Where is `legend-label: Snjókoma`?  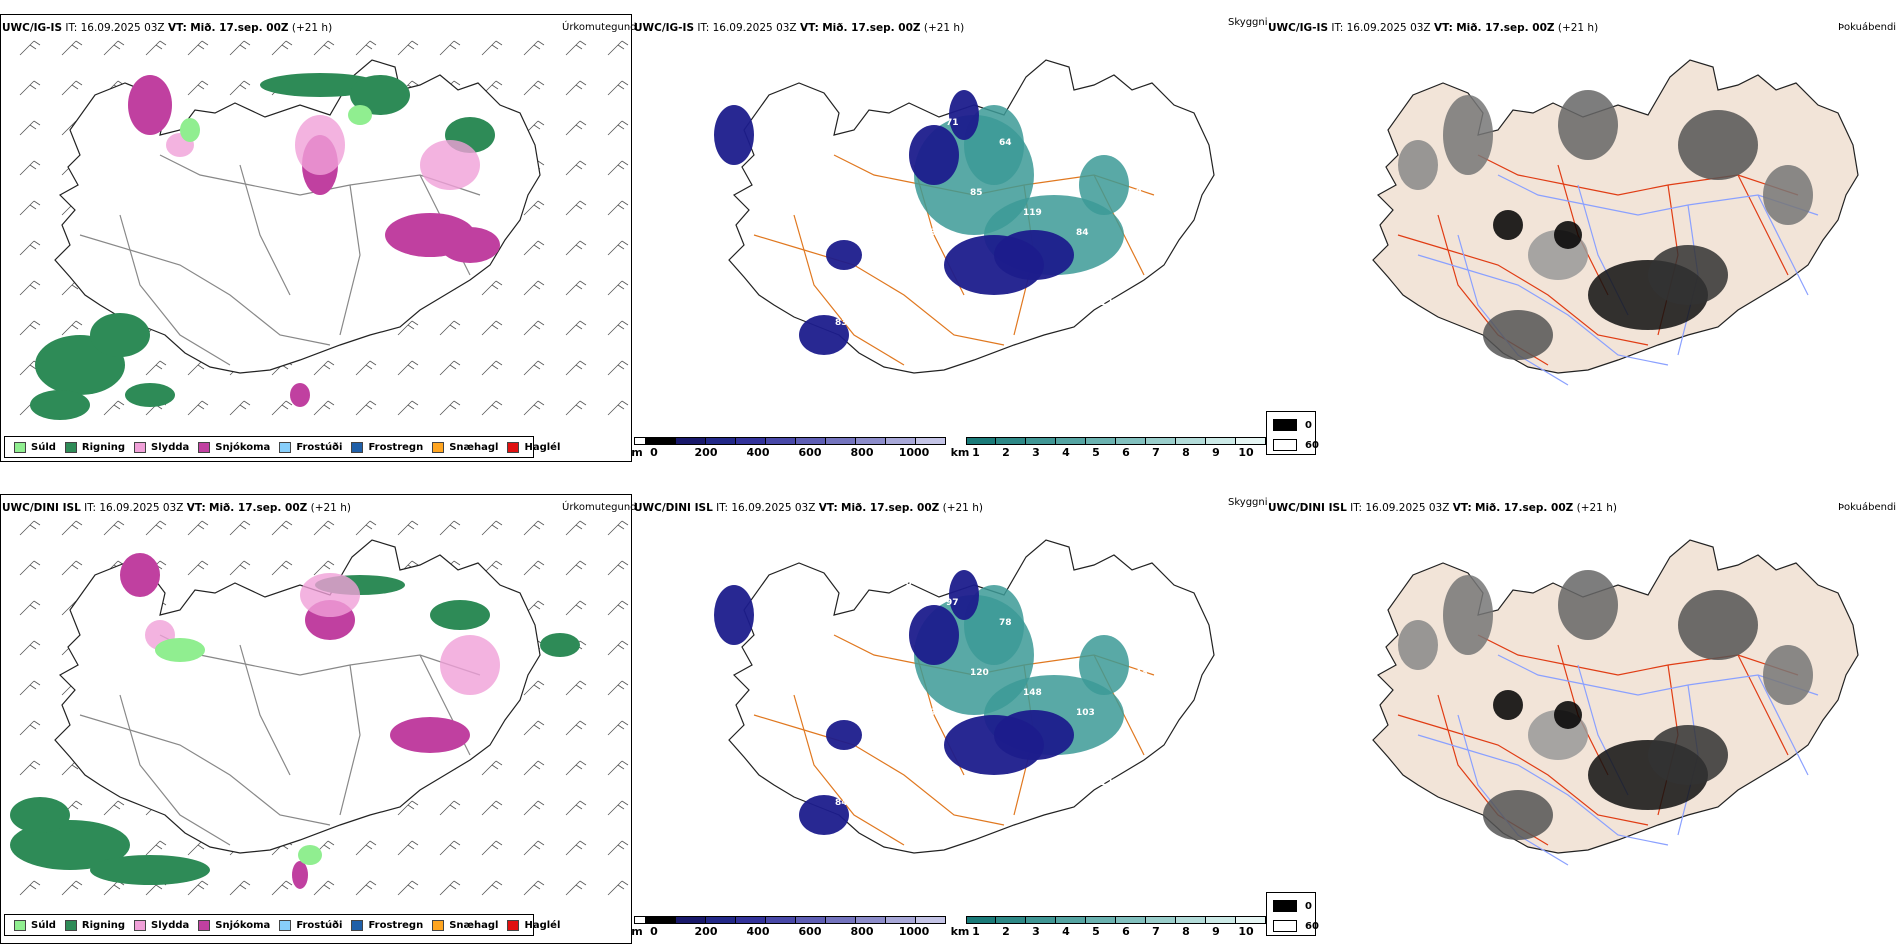
legend-label: Snjókoma is located at coordinates (243, 447).